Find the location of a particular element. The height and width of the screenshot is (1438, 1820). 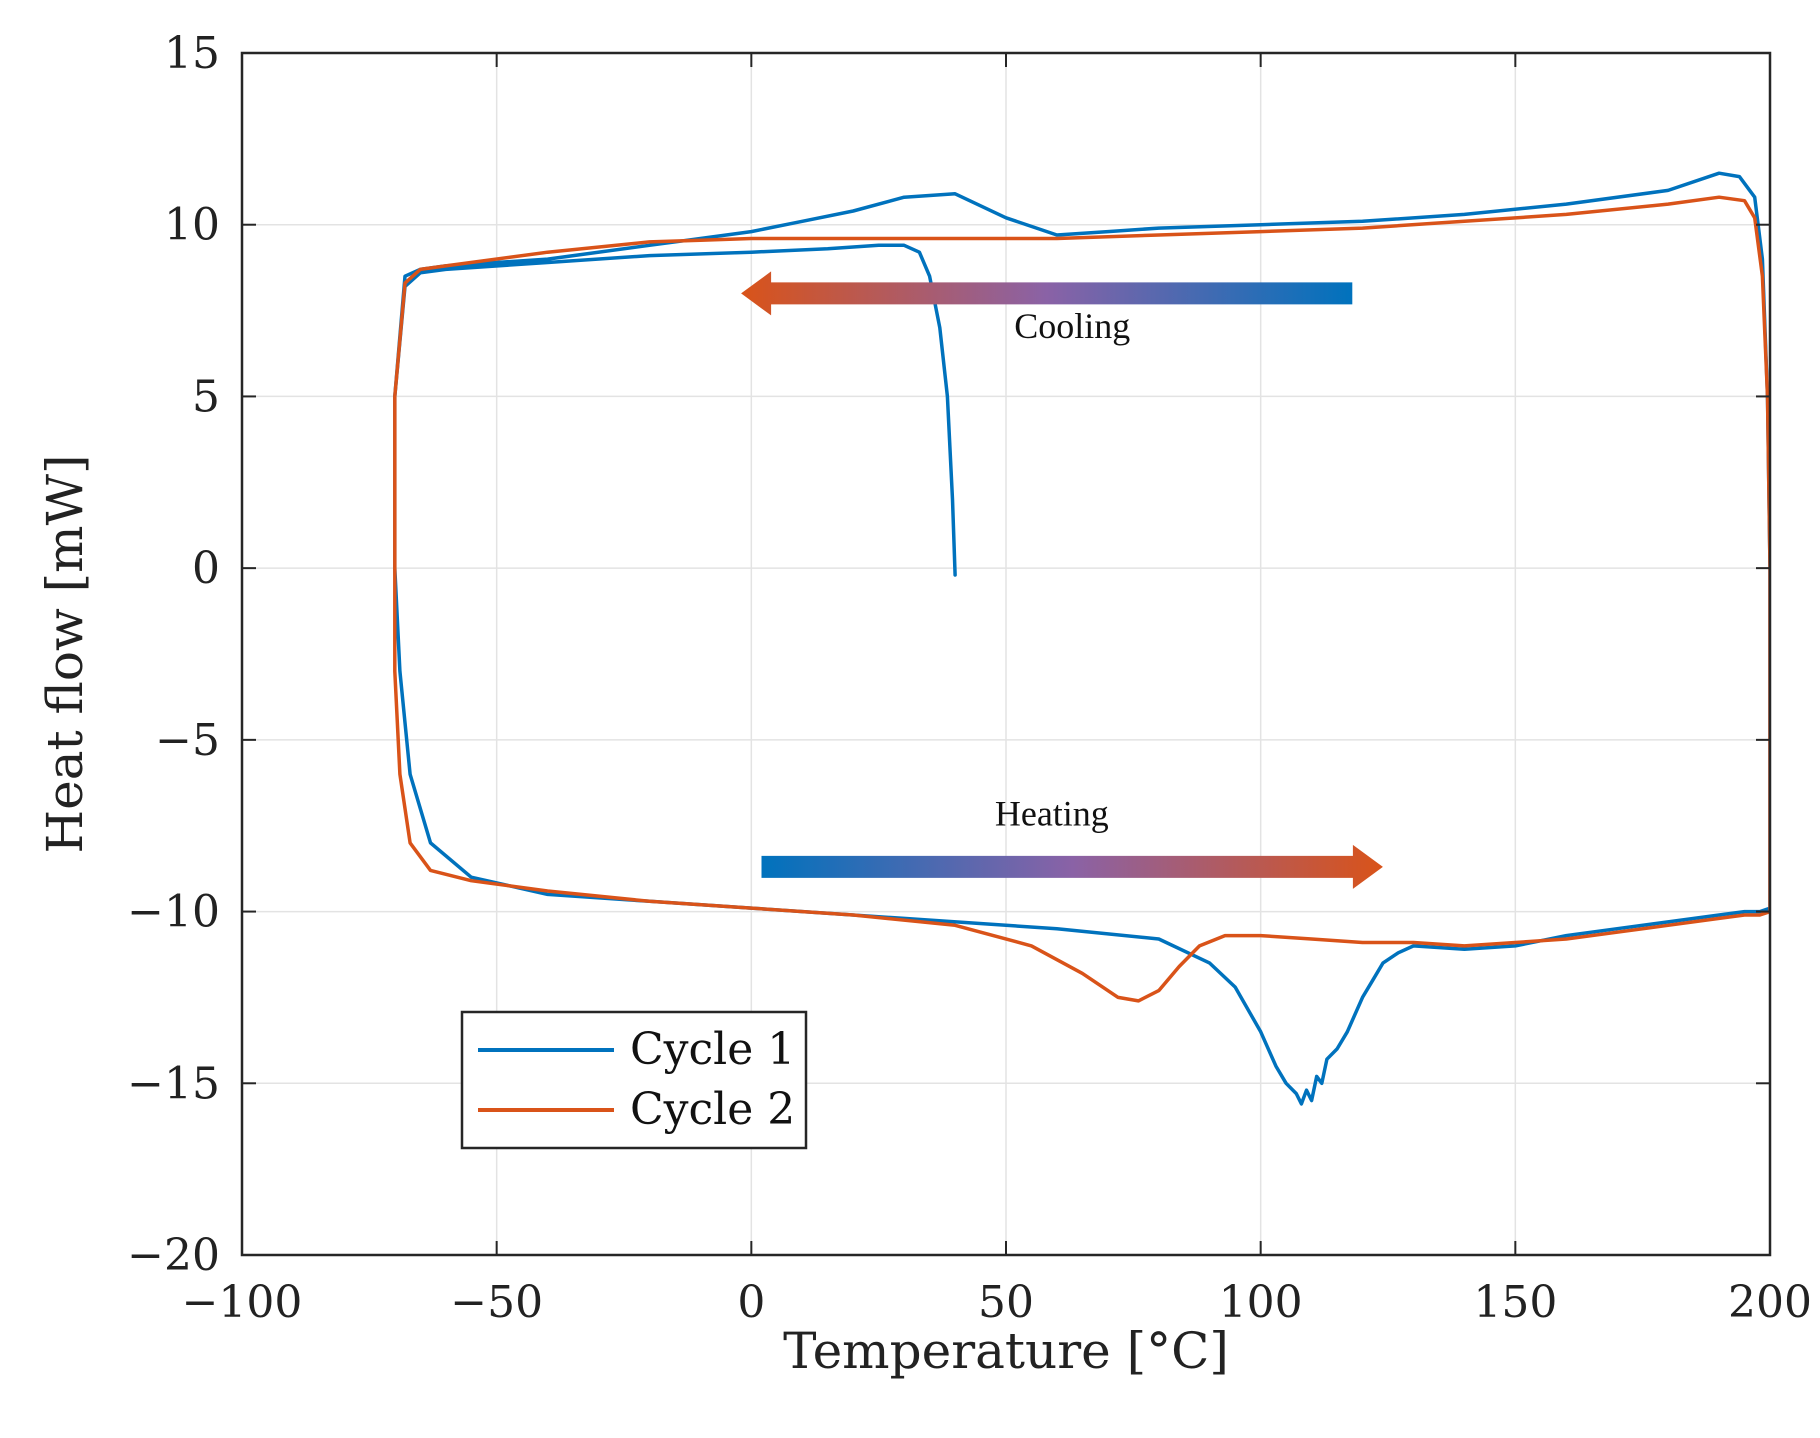

x-tick-label: 0 is located at coordinates (751, 1302).